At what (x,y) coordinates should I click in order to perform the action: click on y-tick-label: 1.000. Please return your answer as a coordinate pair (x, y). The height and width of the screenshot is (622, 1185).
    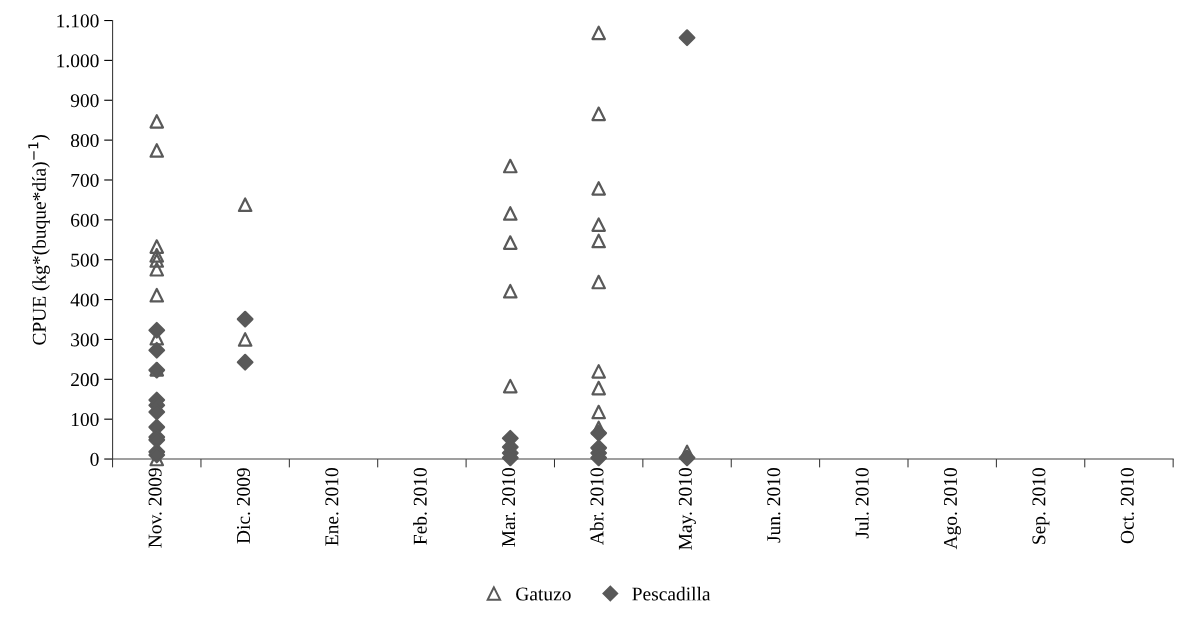
    Looking at the image, I should click on (78, 61).